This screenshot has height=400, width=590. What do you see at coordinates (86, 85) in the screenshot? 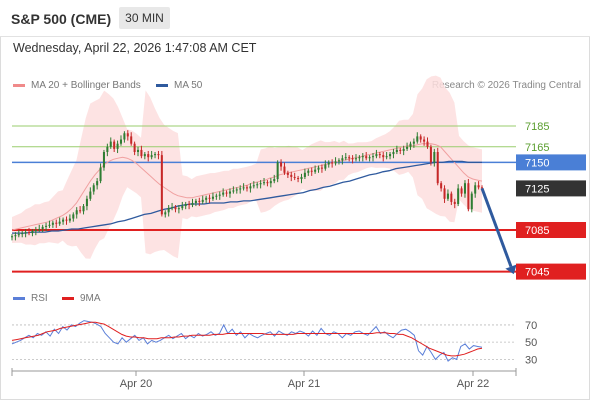
I see `legend-ma20-label: MA 20 + Bollinger Bands` at bounding box center [86, 85].